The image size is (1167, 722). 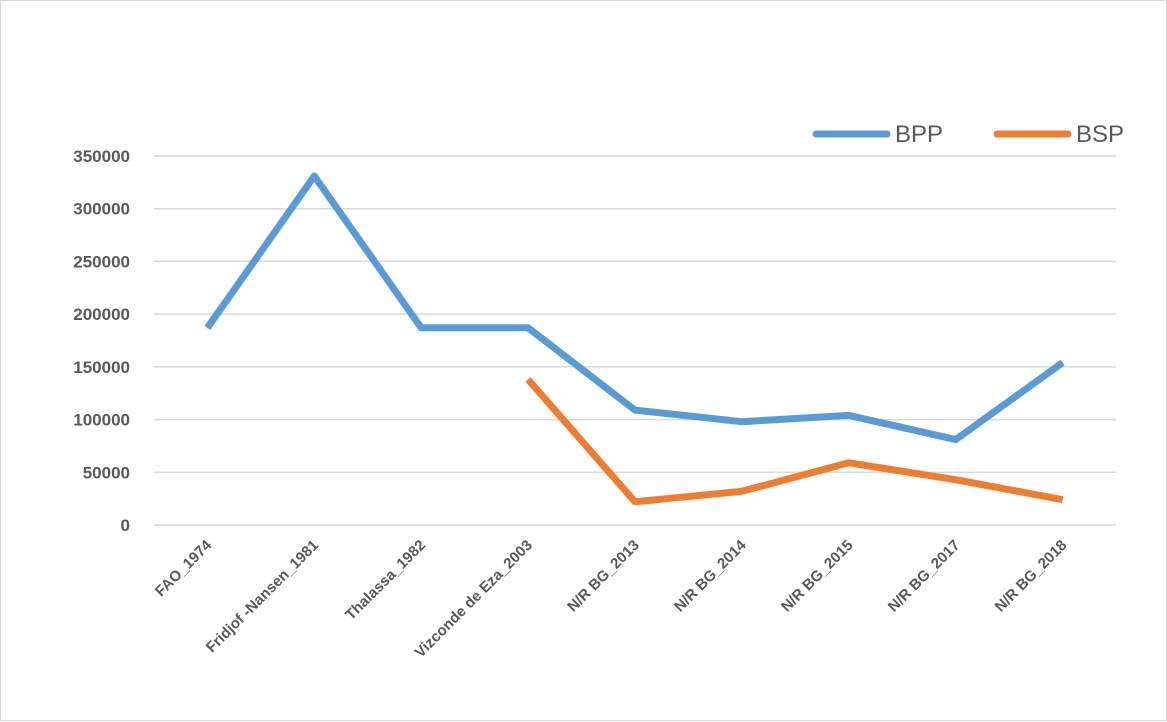 What do you see at coordinates (101, 209) in the screenshot?
I see `y-tick-label: 300000` at bounding box center [101, 209].